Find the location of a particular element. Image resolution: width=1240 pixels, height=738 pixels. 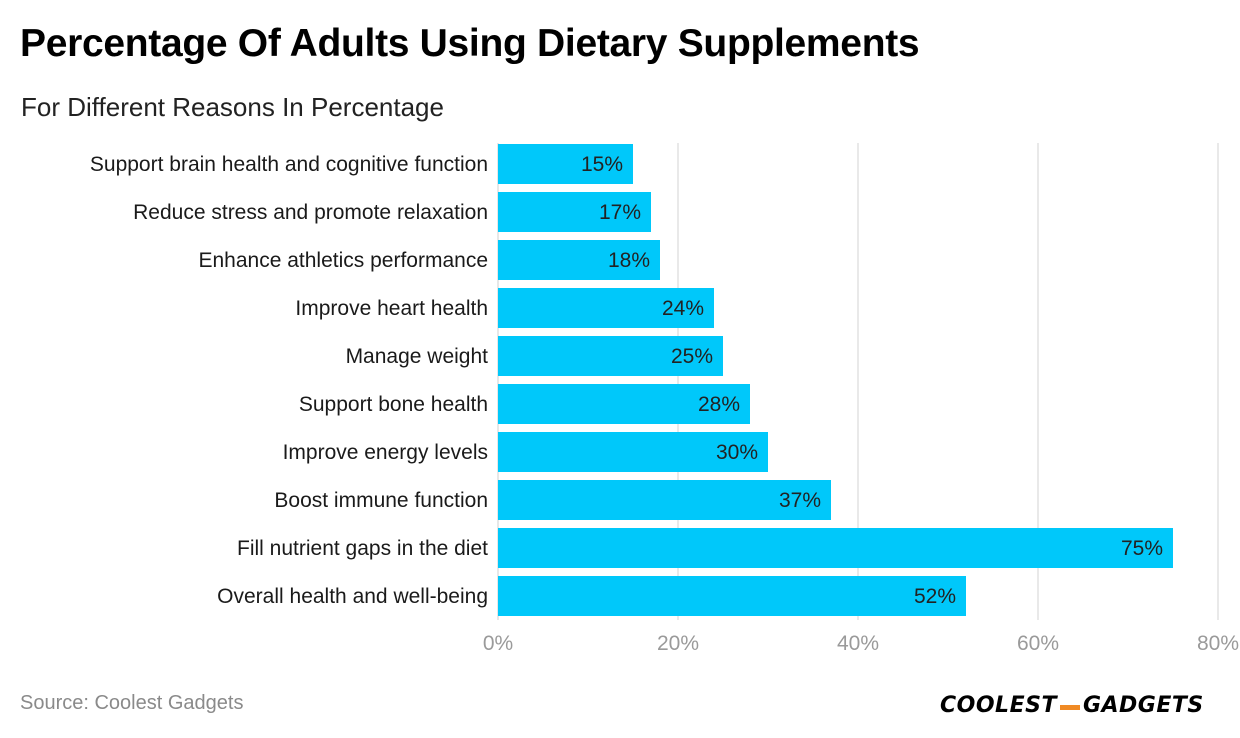

category-label: Fill nutrient gaps in the diet is located at coordinates (362, 548).